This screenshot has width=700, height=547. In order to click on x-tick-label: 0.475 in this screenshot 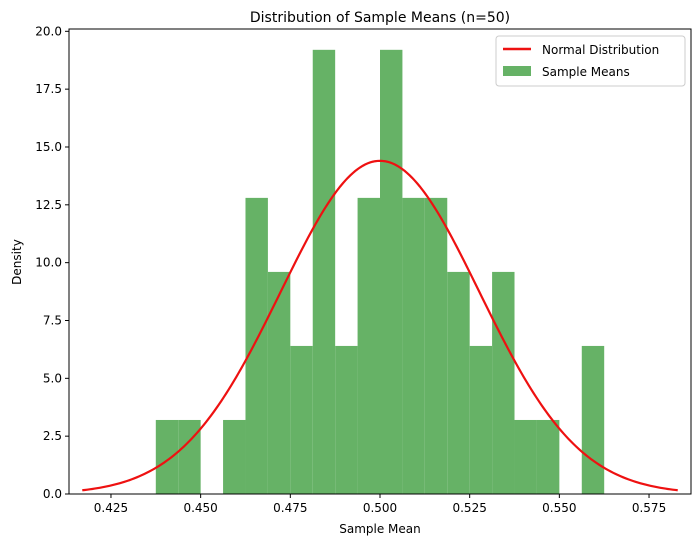, I will do `click(290, 508)`.